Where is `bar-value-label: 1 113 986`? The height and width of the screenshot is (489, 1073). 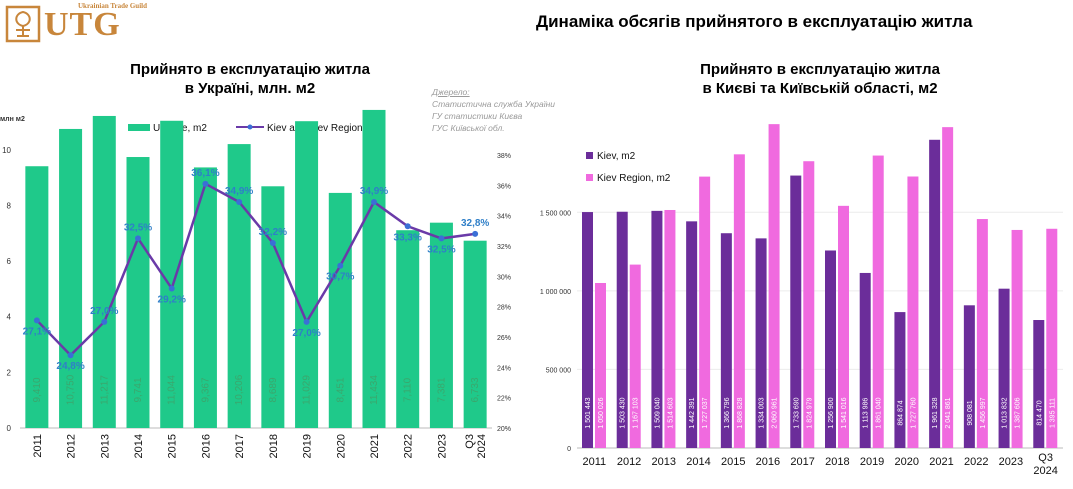 bar-value-label: 1 113 986 is located at coordinates (866, 413).